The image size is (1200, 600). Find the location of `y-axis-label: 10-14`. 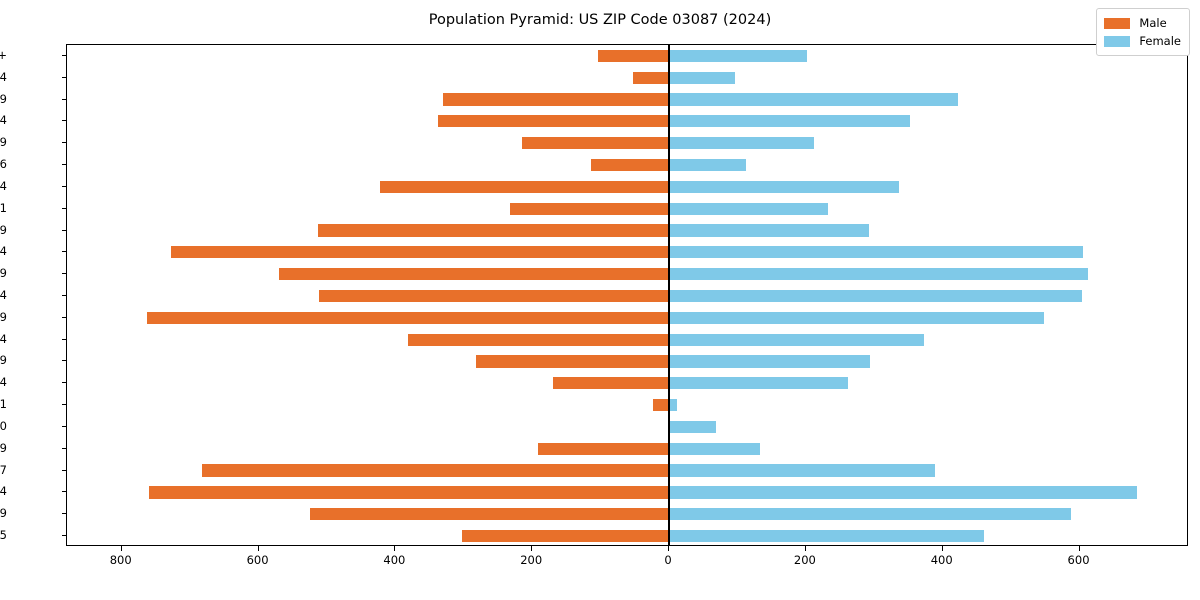

y-axis-label: 10-14 is located at coordinates (3, 491).